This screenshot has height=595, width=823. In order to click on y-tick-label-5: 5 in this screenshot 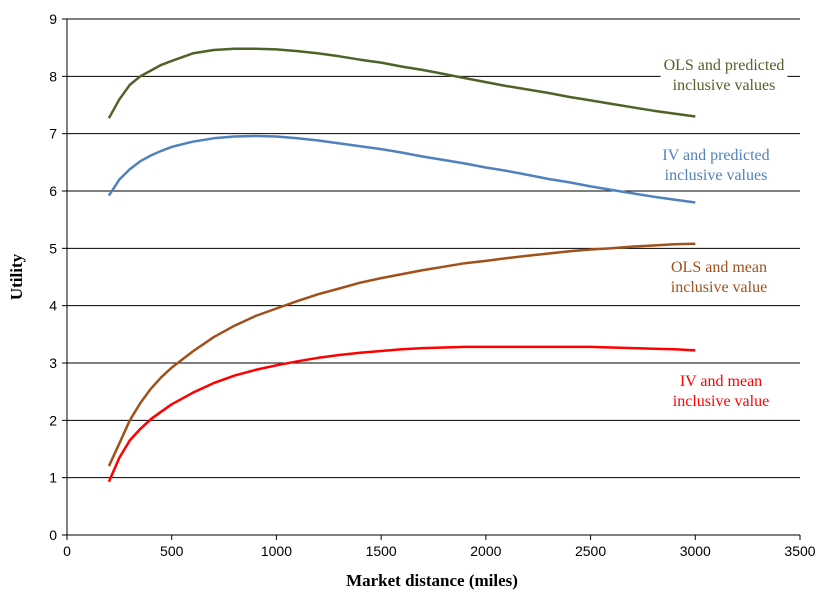, I will do `click(53, 248)`.